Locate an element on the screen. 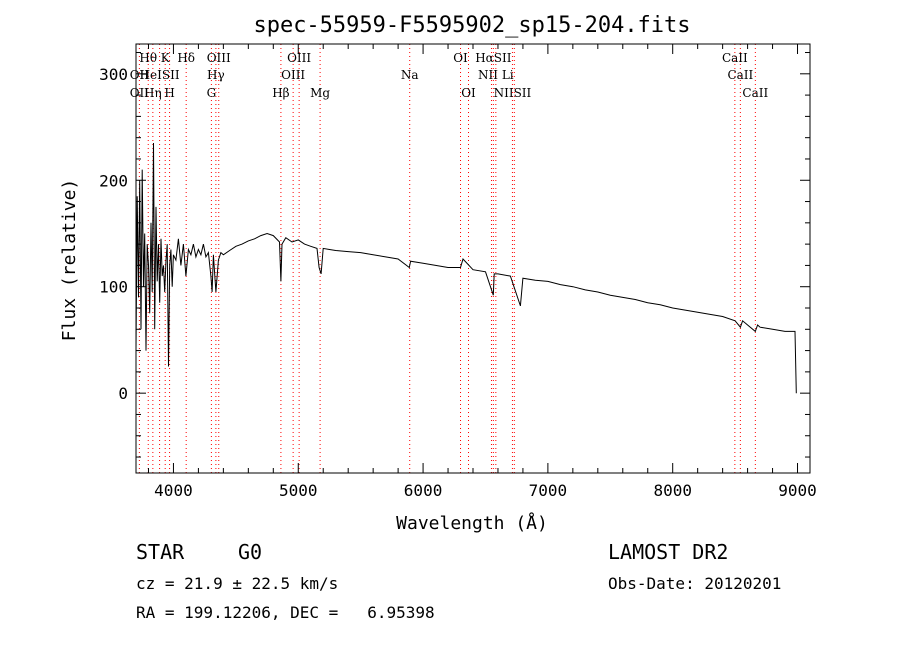 The image size is (900, 650). y-tick-label: 300 is located at coordinates (113, 74).